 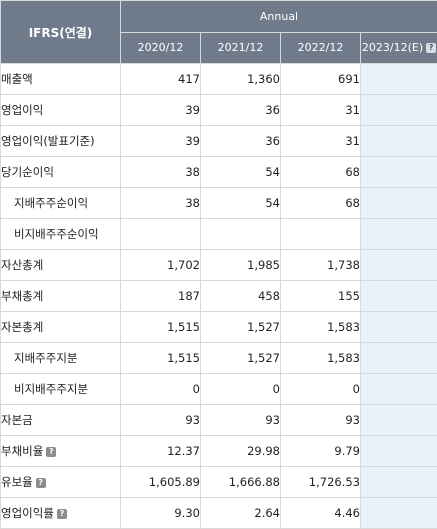 I want to click on row-label: 비지배주주순이익, so click(x=56, y=234).